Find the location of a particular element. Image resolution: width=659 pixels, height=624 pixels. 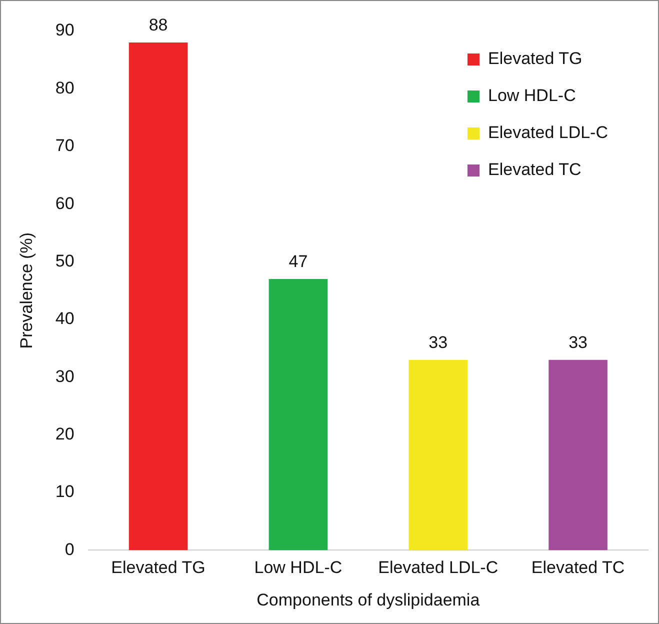

data-label: 88 is located at coordinates (158, 25).